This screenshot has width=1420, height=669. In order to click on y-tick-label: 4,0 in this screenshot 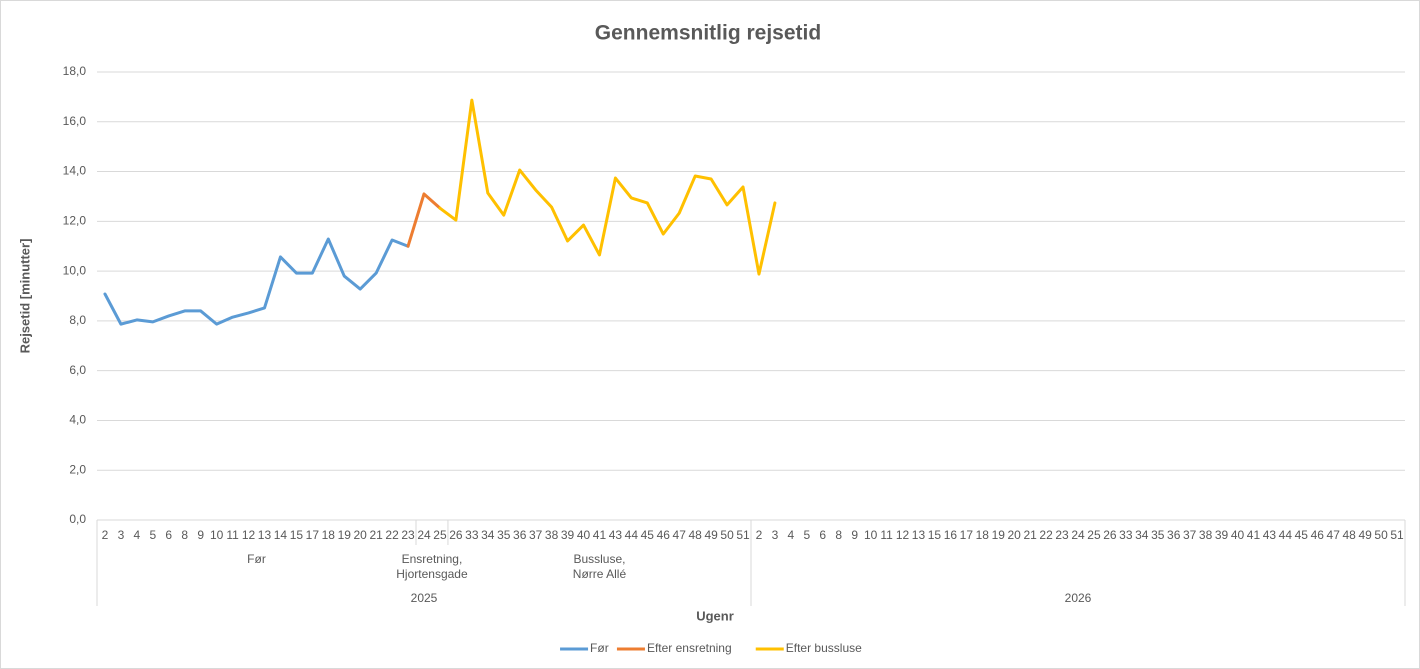, I will do `click(77, 420)`.